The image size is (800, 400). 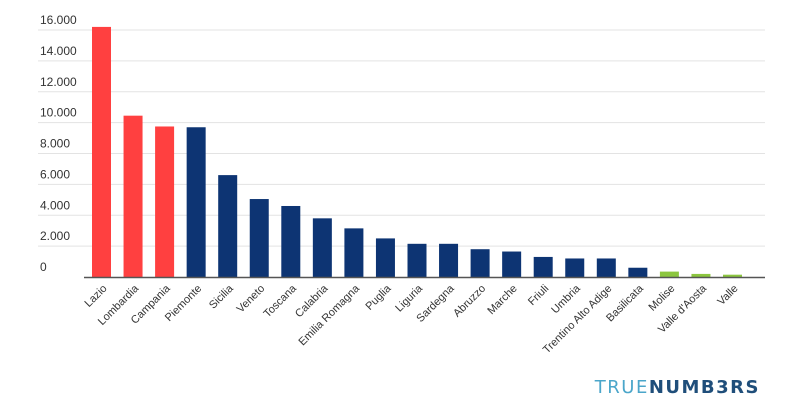 What do you see at coordinates (280, 301) in the screenshot?
I see `x-tick-label: Toscana` at bounding box center [280, 301].